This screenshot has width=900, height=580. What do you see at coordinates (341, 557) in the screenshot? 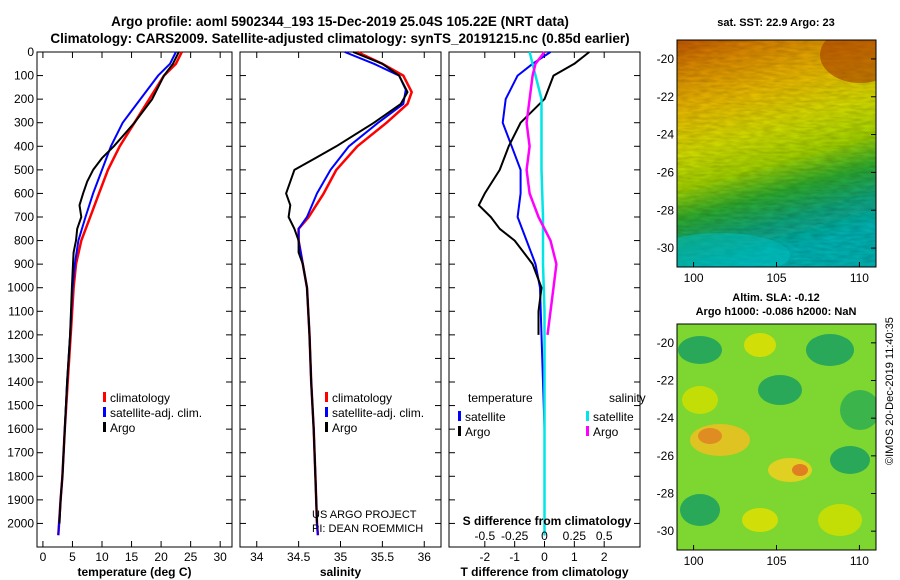
I see `x-tick-label: 35` at bounding box center [341, 557].